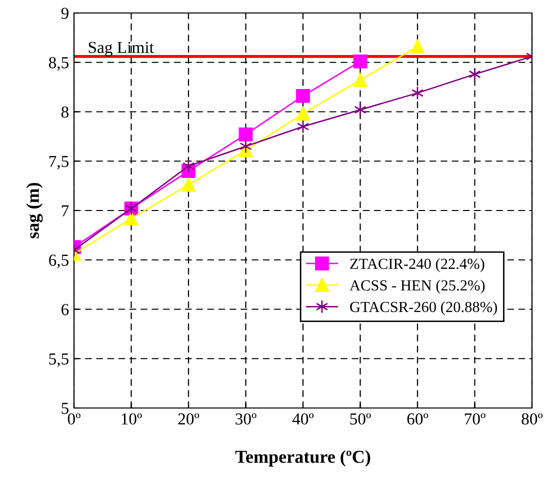 This screenshot has height=490, width=551. Describe the element at coordinates (65, 310) in the screenshot. I see `y-tick-label: 6` at that location.